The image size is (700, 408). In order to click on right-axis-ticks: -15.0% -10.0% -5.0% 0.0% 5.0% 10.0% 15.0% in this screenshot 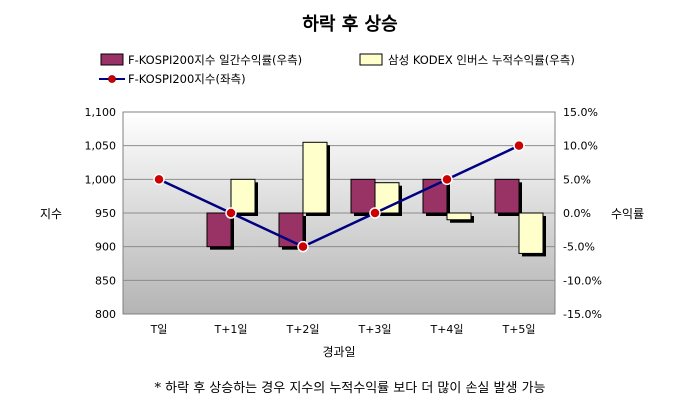, I will do `click(582, 213)`.